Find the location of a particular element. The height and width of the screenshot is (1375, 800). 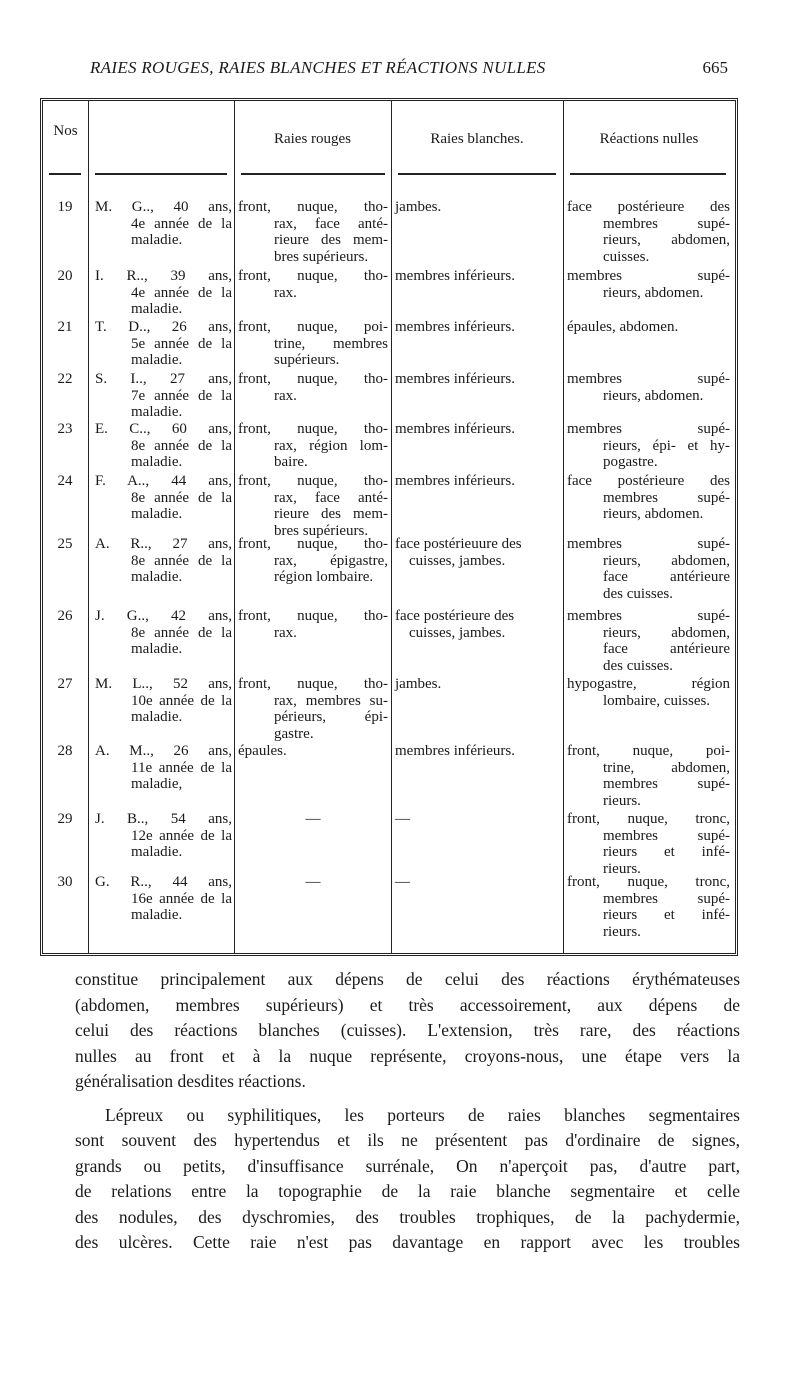

cell-line: rieurs, abdomen. is located at coordinates (653, 292).